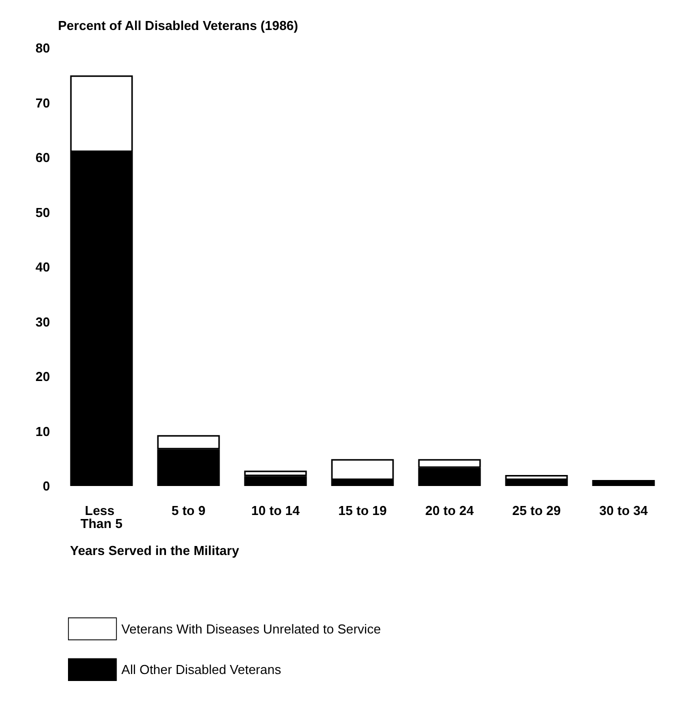  Describe the element at coordinates (536, 510) in the screenshot. I see `x-tick-label: 25 to 29` at that location.